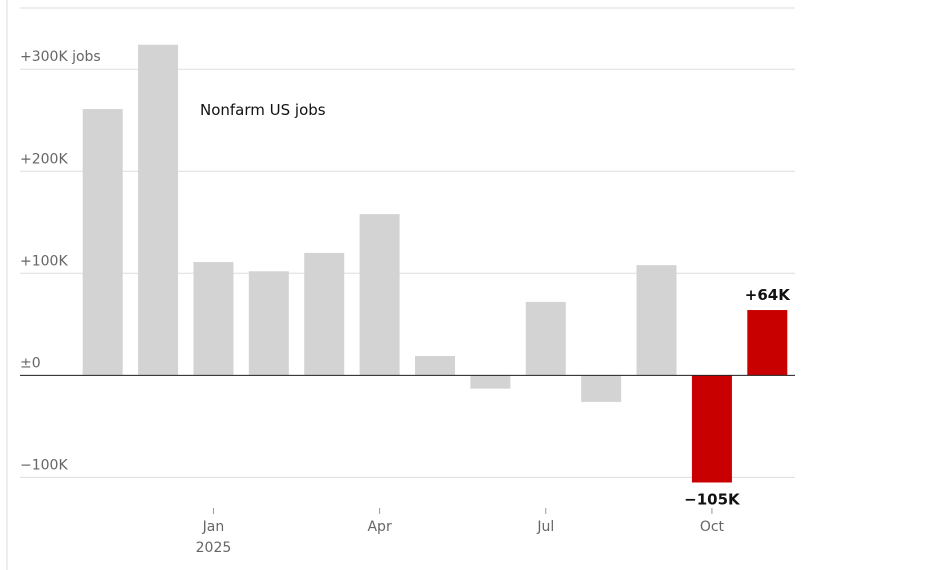 The image size is (952, 570). Describe the element at coordinates (712, 527) in the screenshot. I see `x-tick-label: Oct` at that location.